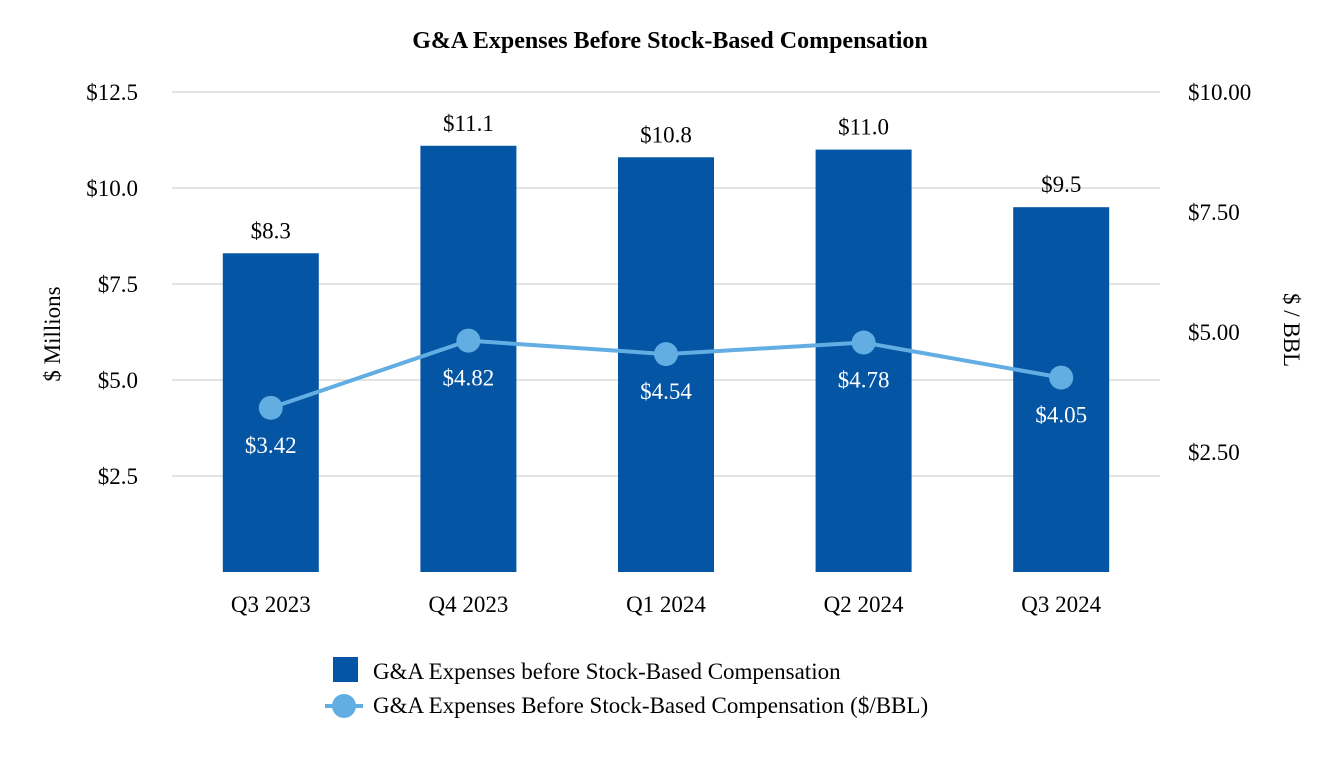 The image size is (1344, 760). Describe the element at coordinates (1214, 212) in the screenshot. I see `right-tick-label: $7.50` at that location.